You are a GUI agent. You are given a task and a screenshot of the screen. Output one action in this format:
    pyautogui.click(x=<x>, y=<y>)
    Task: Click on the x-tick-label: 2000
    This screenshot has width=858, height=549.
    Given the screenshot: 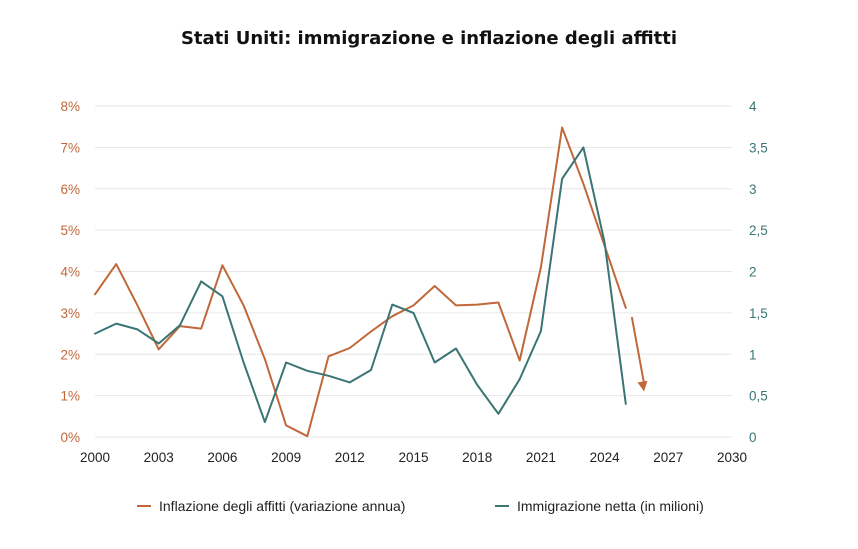 What is the action you would take?
    pyautogui.click(x=95, y=457)
    